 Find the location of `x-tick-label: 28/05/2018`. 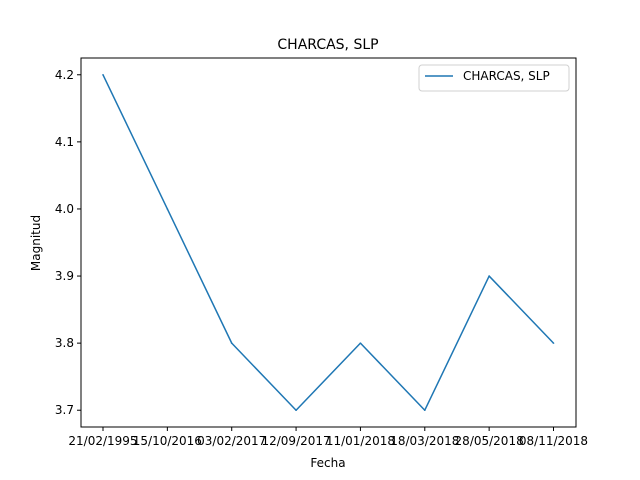

x-tick-label: 28/05/2018 is located at coordinates (489, 441).